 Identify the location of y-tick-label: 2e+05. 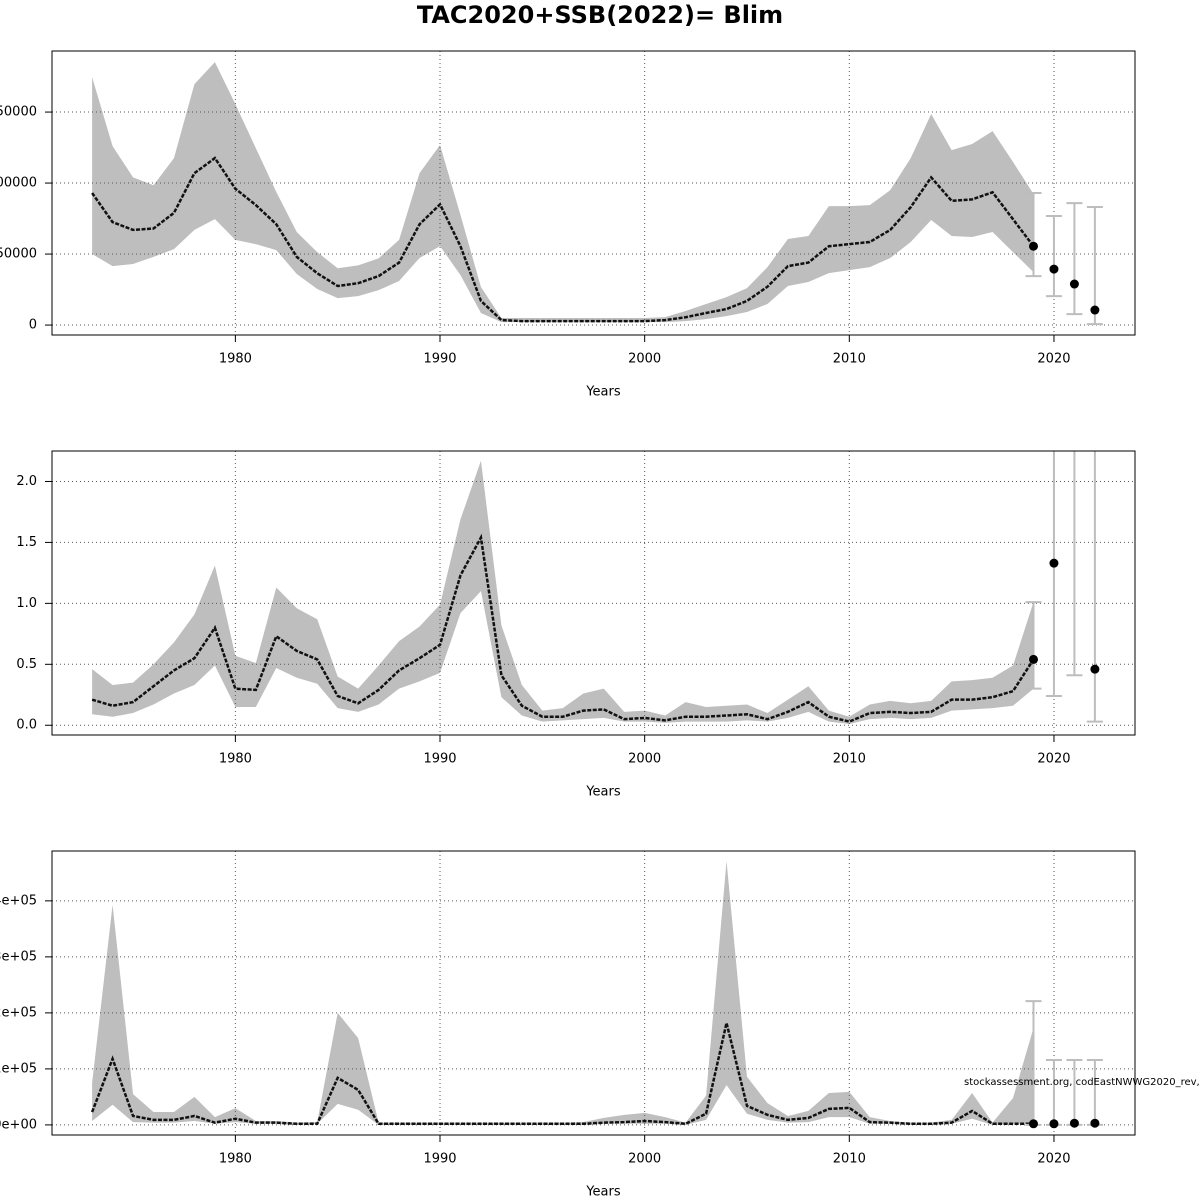
(18, 1012).